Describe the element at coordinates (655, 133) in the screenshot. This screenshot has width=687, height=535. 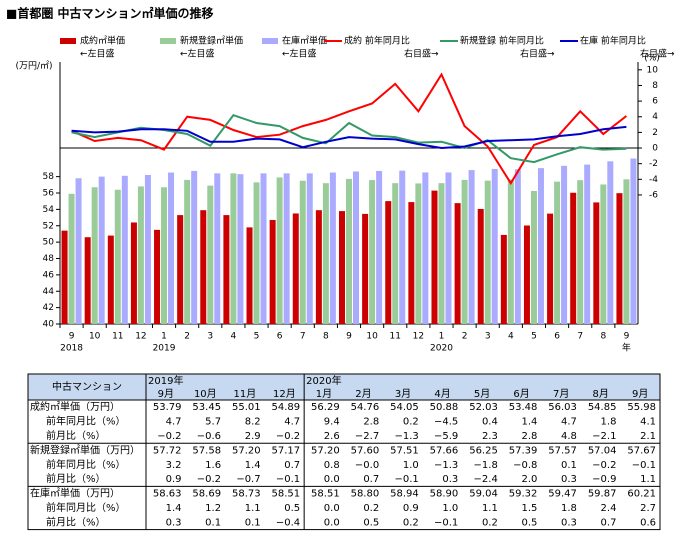
I see `y2-tick-label: 2` at that location.